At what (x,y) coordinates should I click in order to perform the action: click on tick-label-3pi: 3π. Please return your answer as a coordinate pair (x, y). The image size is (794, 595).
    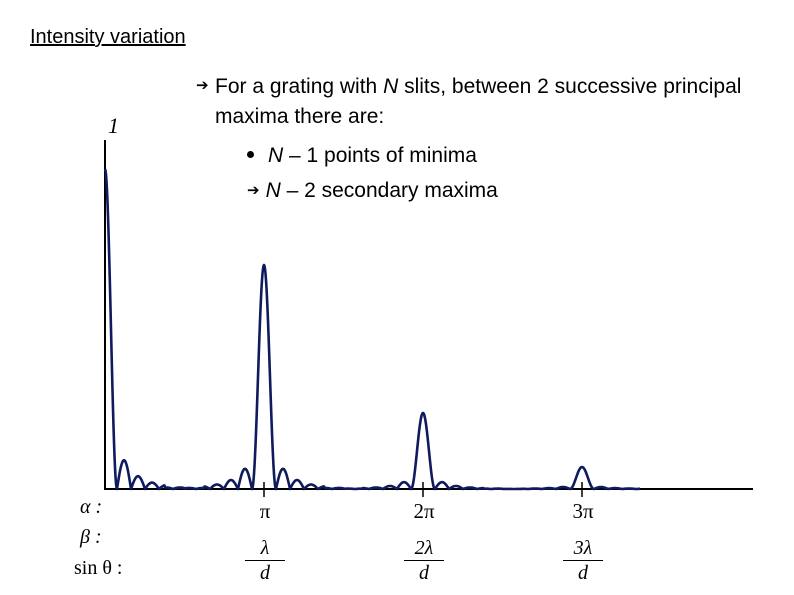
    Looking at the image, I should click on (583, 511).